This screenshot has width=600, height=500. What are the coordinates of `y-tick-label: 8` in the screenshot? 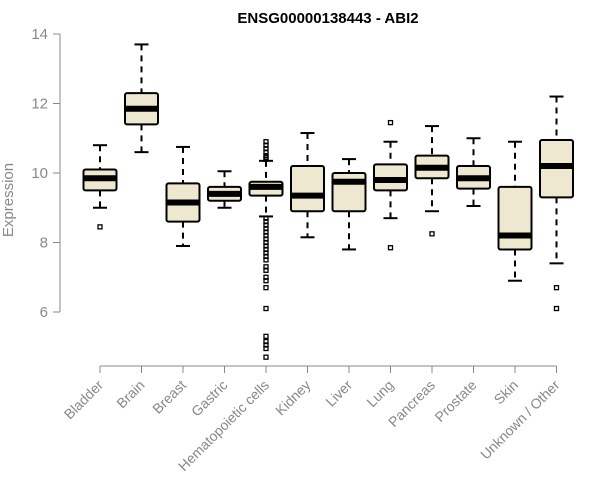 It's located at (44, 243).